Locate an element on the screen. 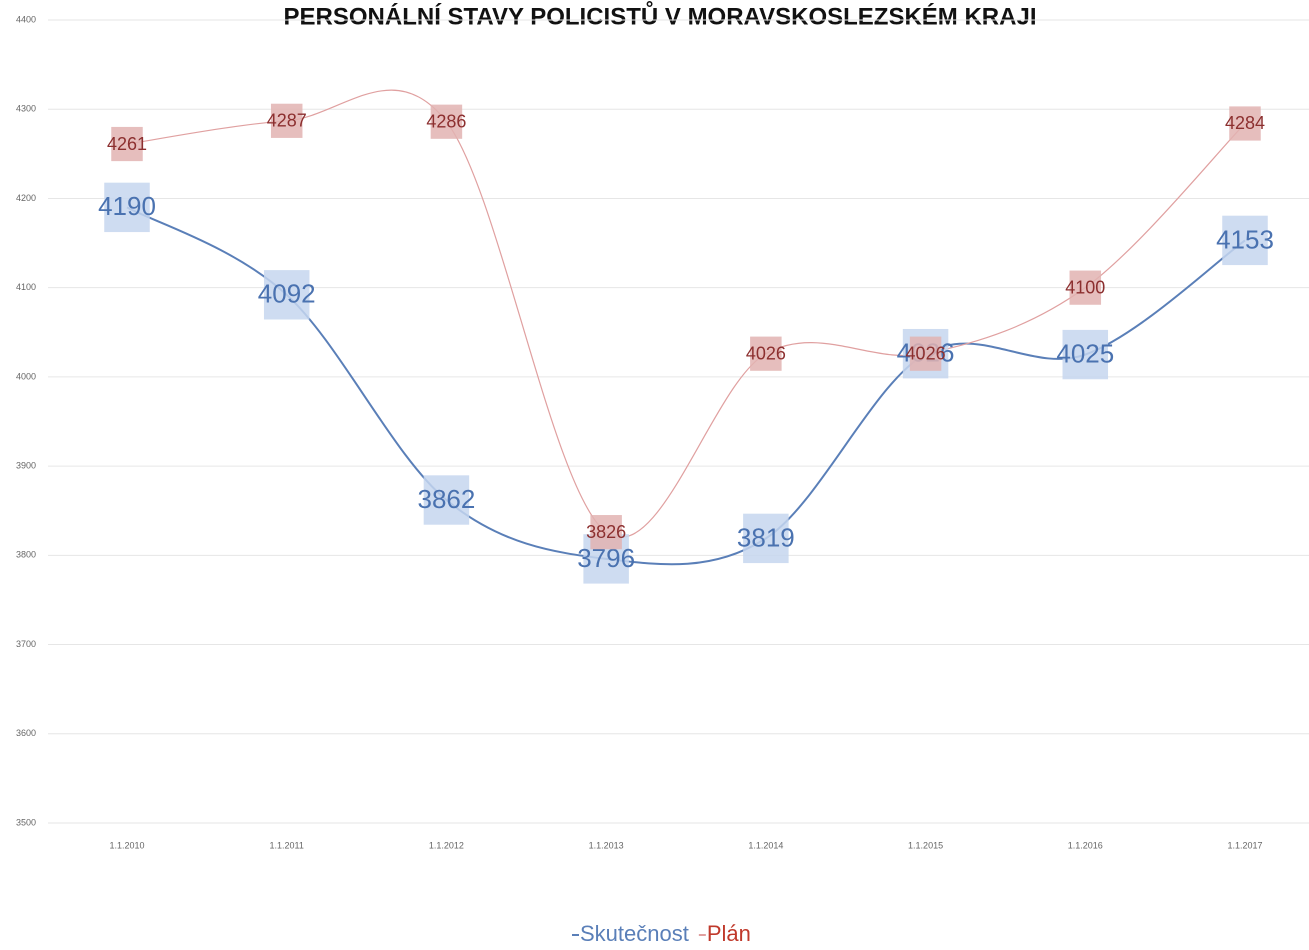 The image size is (1309, 950). data-label: 4092 is located at coordinates (287, 295).